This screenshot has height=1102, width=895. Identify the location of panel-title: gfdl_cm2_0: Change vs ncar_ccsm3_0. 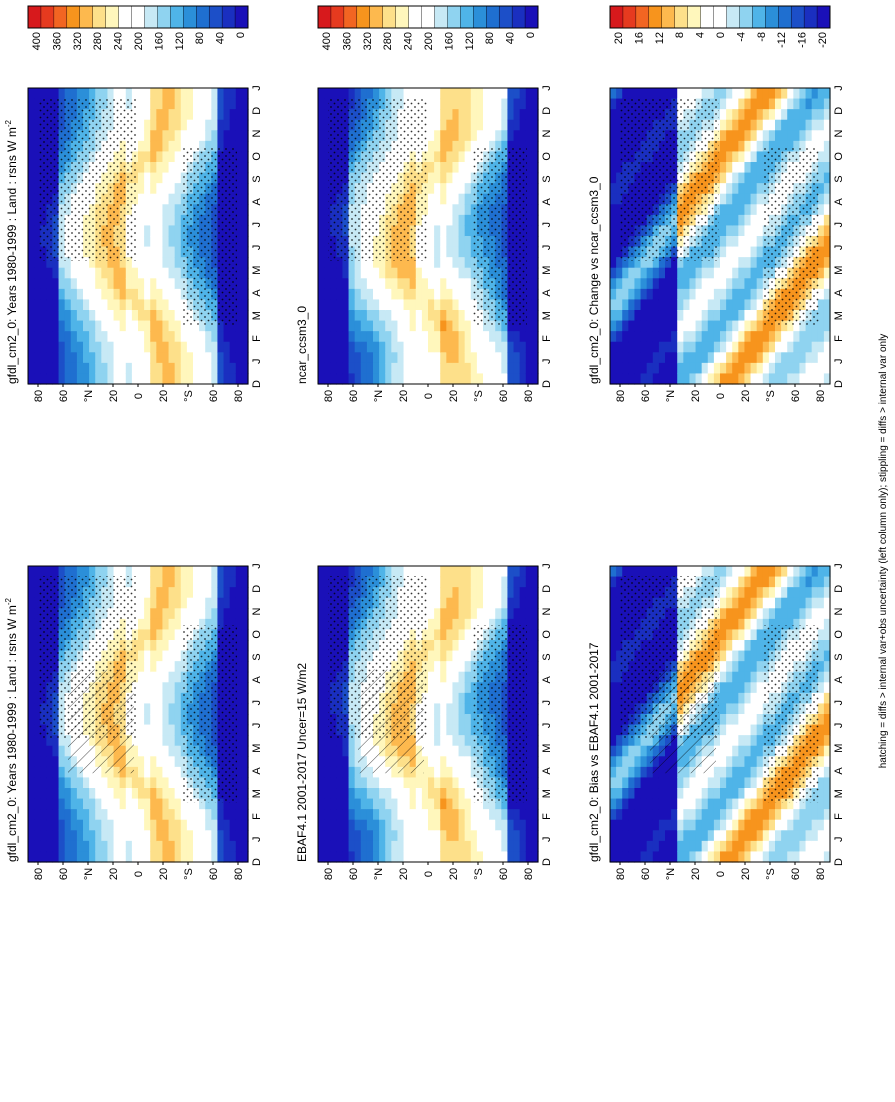
(594, 280).